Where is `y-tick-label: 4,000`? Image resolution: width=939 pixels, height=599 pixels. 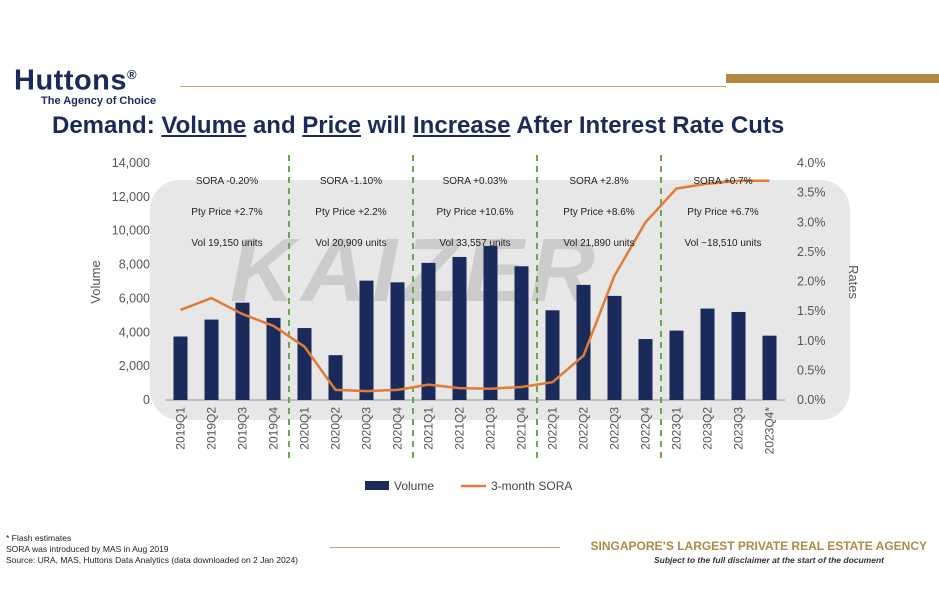
y-tick-label: 4,000 is located at coordinates (134, 332).